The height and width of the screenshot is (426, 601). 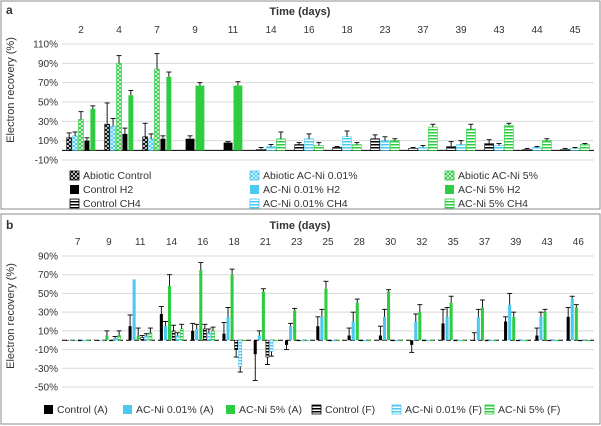 What do you see at coordinates (489, 190) in the screenshot?
I see `panel-a-legend-label-ac-ni-5-h2: AC-Ni 5% H2` at bounding box center [489, 190].